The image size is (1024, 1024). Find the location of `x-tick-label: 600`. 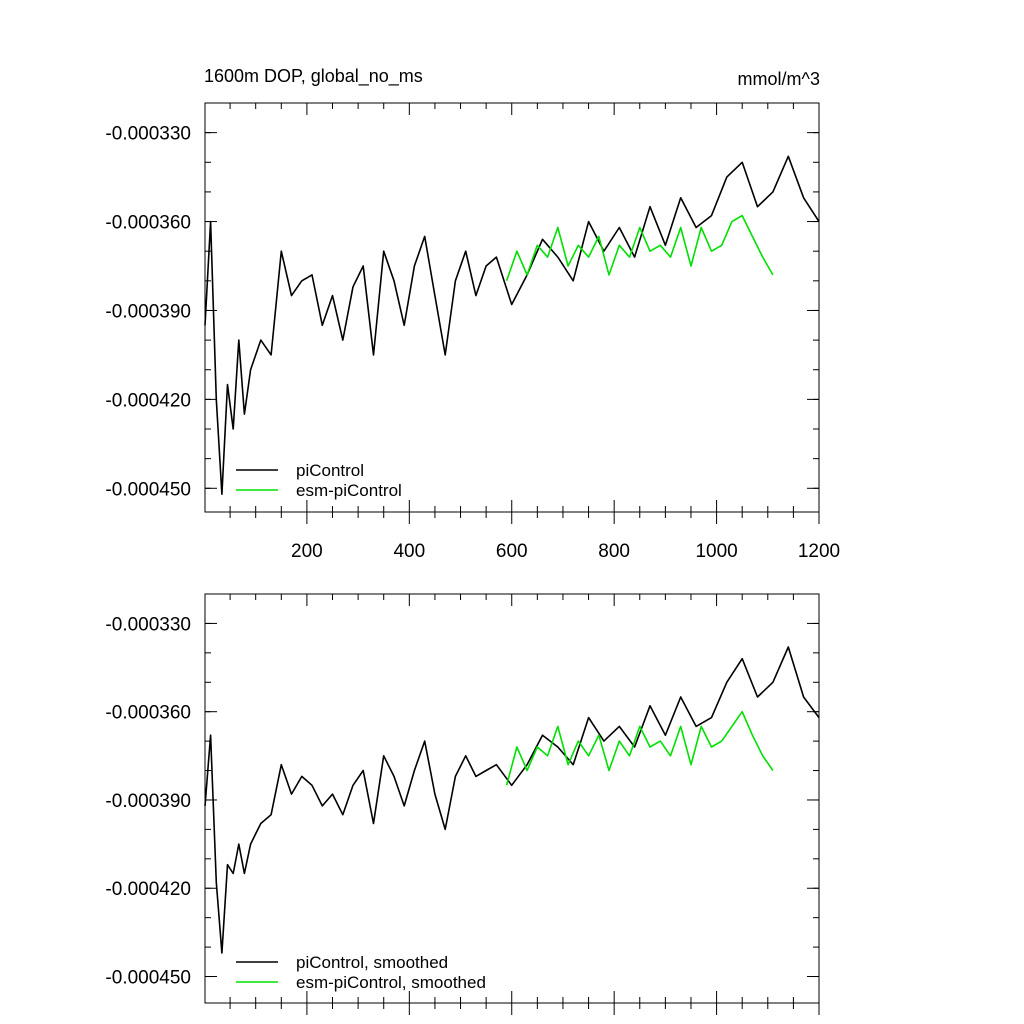

x-tick-label: 600 is located at coordinates (512, 551).